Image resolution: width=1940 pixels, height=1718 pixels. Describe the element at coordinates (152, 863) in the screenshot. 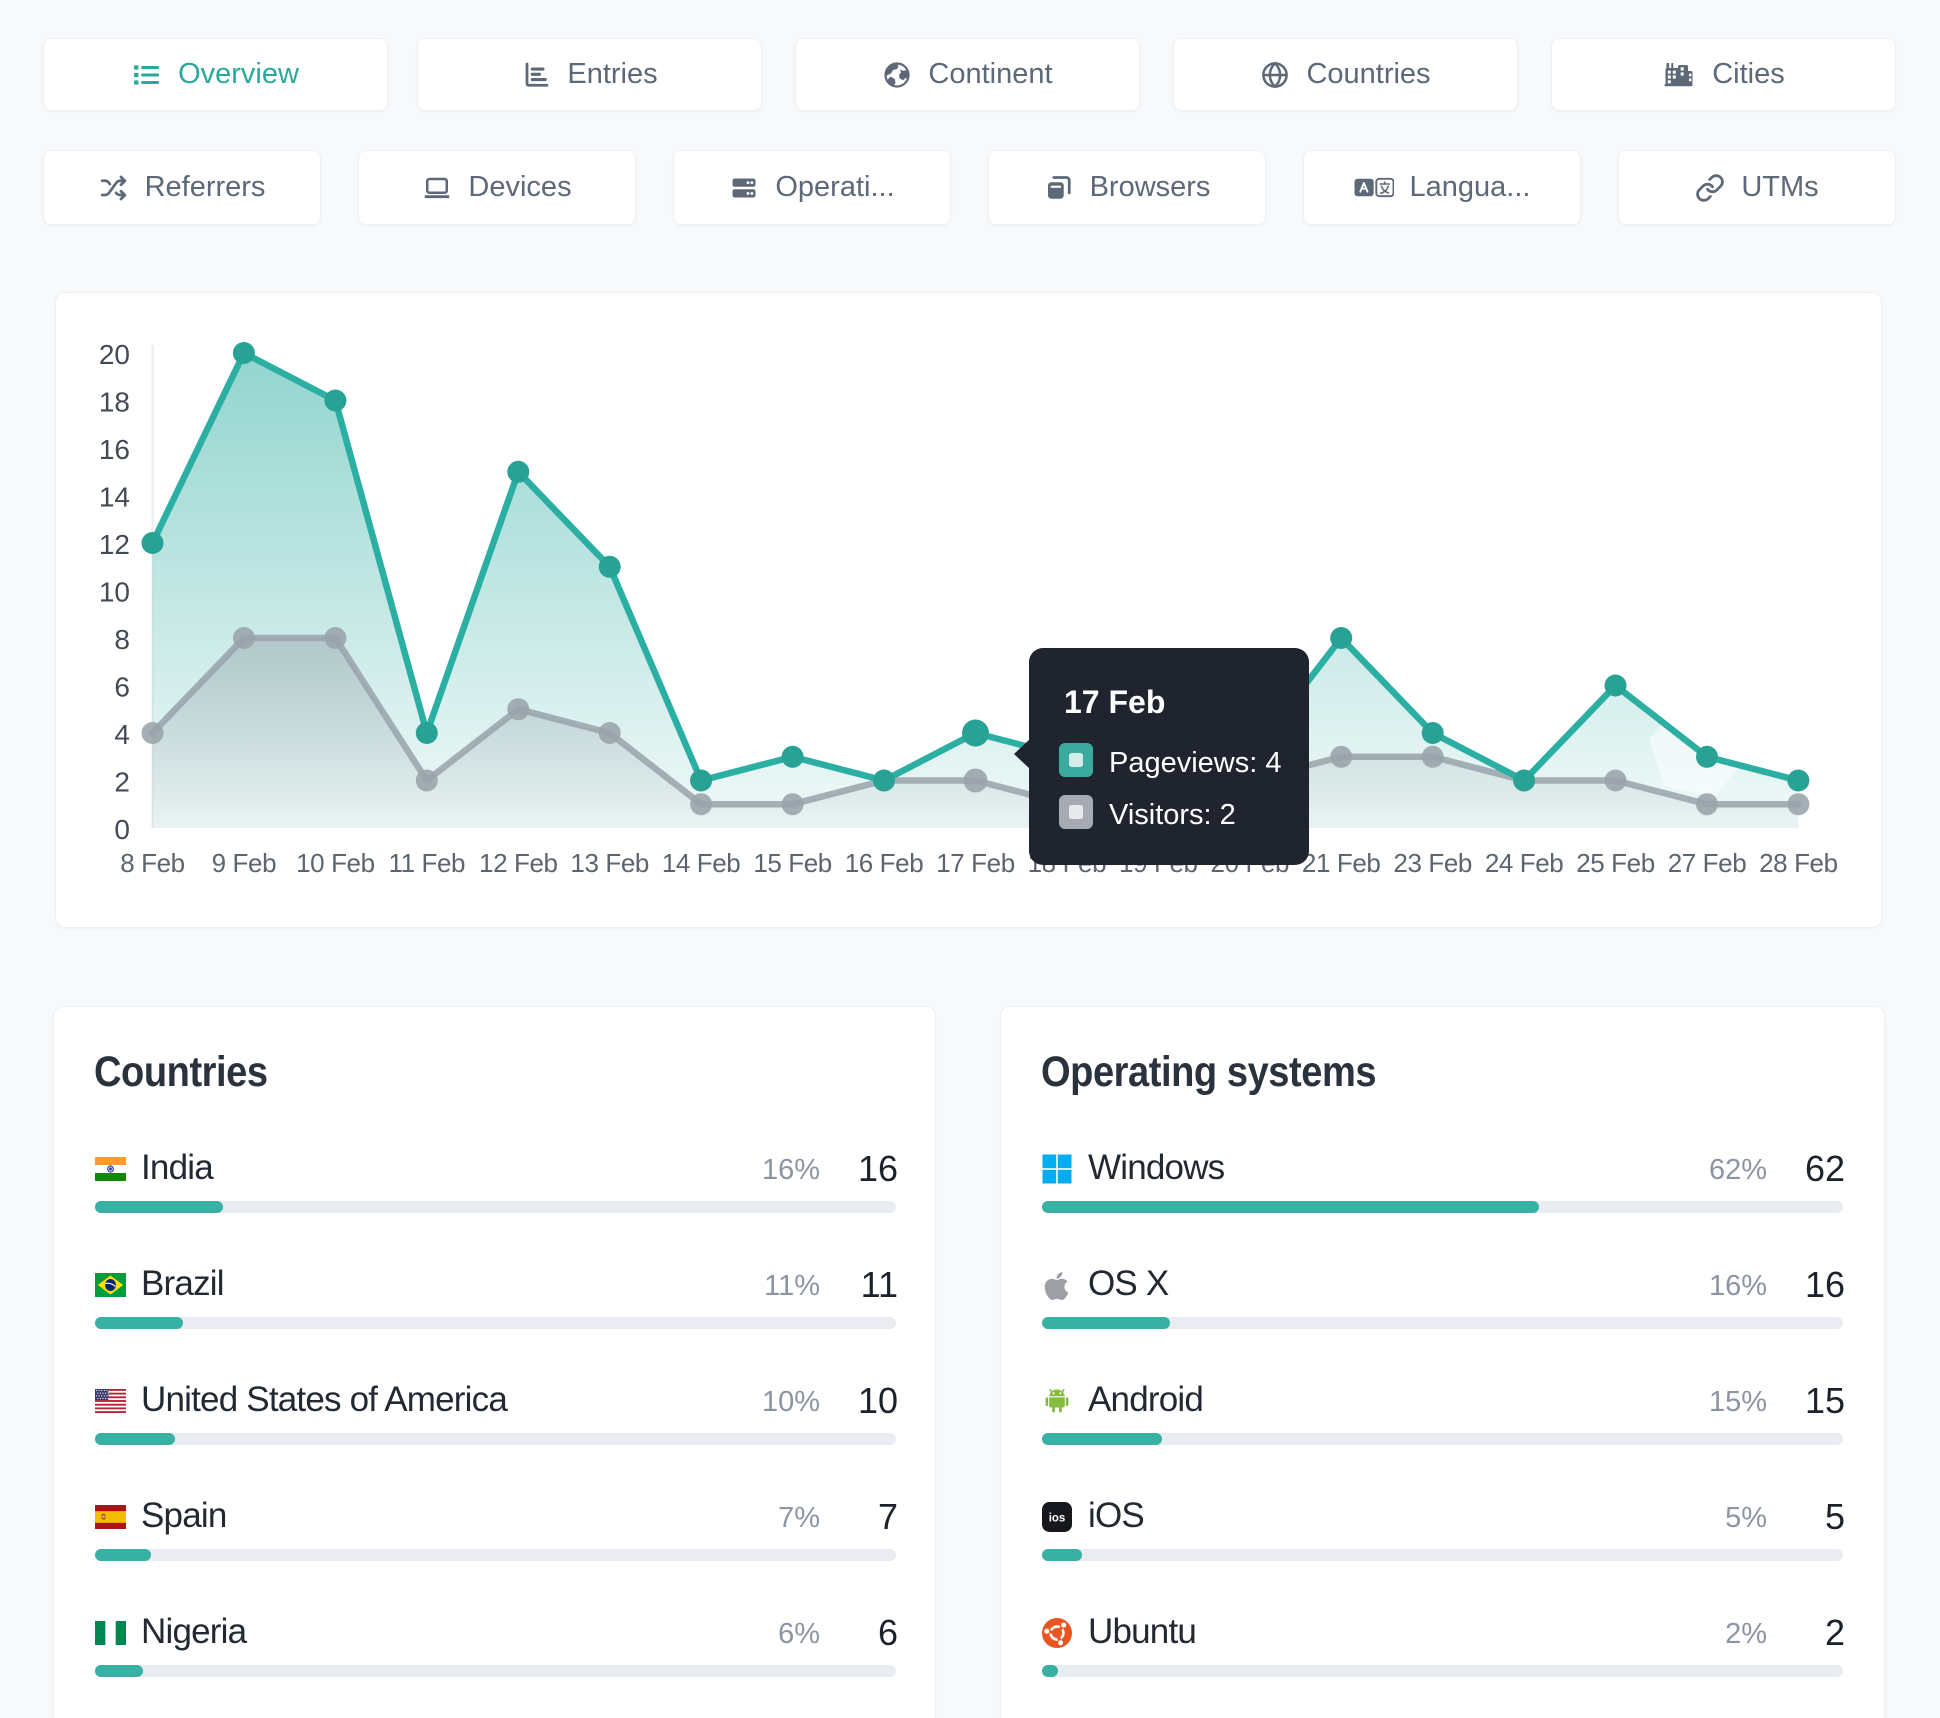

I see `svg-text: 8 Feb` at that location.